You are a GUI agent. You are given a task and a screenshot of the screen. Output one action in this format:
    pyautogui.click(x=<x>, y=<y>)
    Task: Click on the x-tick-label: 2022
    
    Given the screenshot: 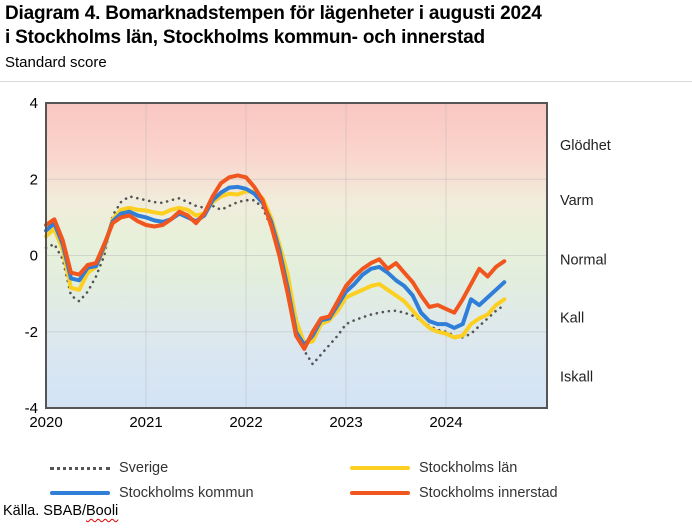 What is the action you would take?
    pyautogui.click(x=245, y=422)
    